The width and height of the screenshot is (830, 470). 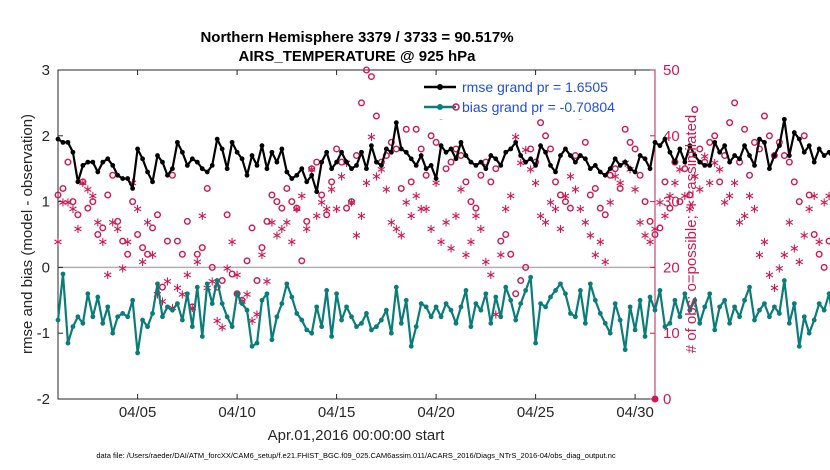 I want to click on x-tick-label: 04/20, so click(x=436, y=412).